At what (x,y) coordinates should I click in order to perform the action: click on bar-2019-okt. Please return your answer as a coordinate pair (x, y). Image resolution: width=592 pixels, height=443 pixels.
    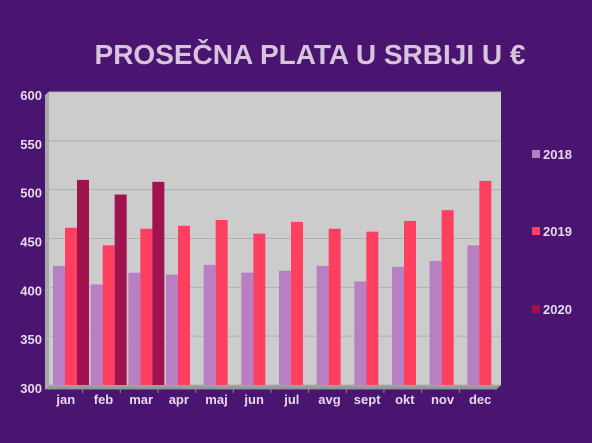
    Looking at the image, I should click on (410, 302).